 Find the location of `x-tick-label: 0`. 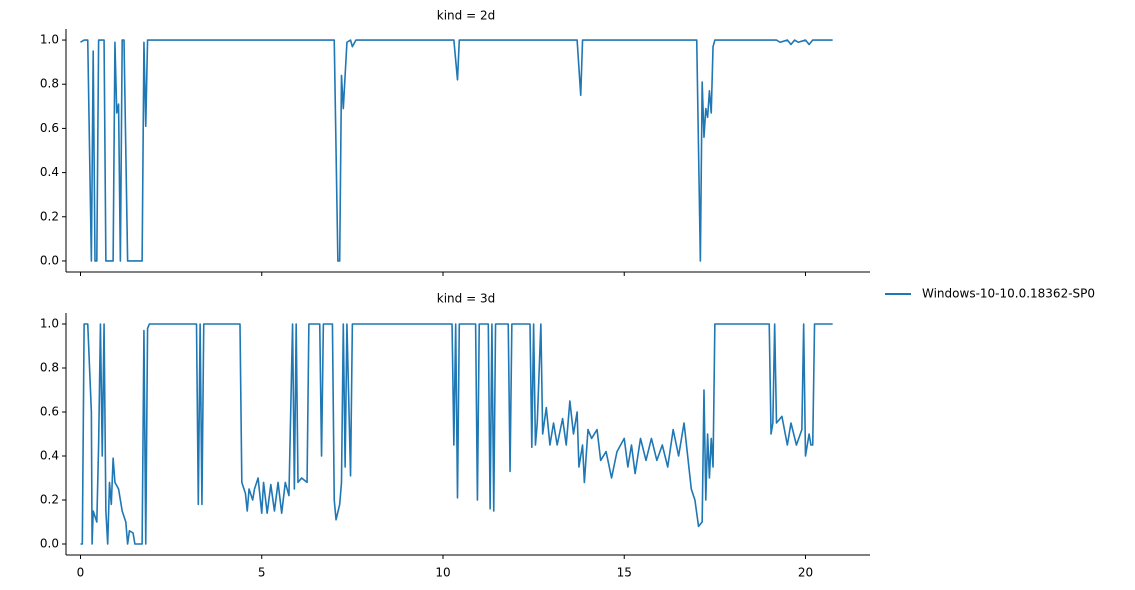

x-tick-label: 0 is located at coordinates (81, 573).